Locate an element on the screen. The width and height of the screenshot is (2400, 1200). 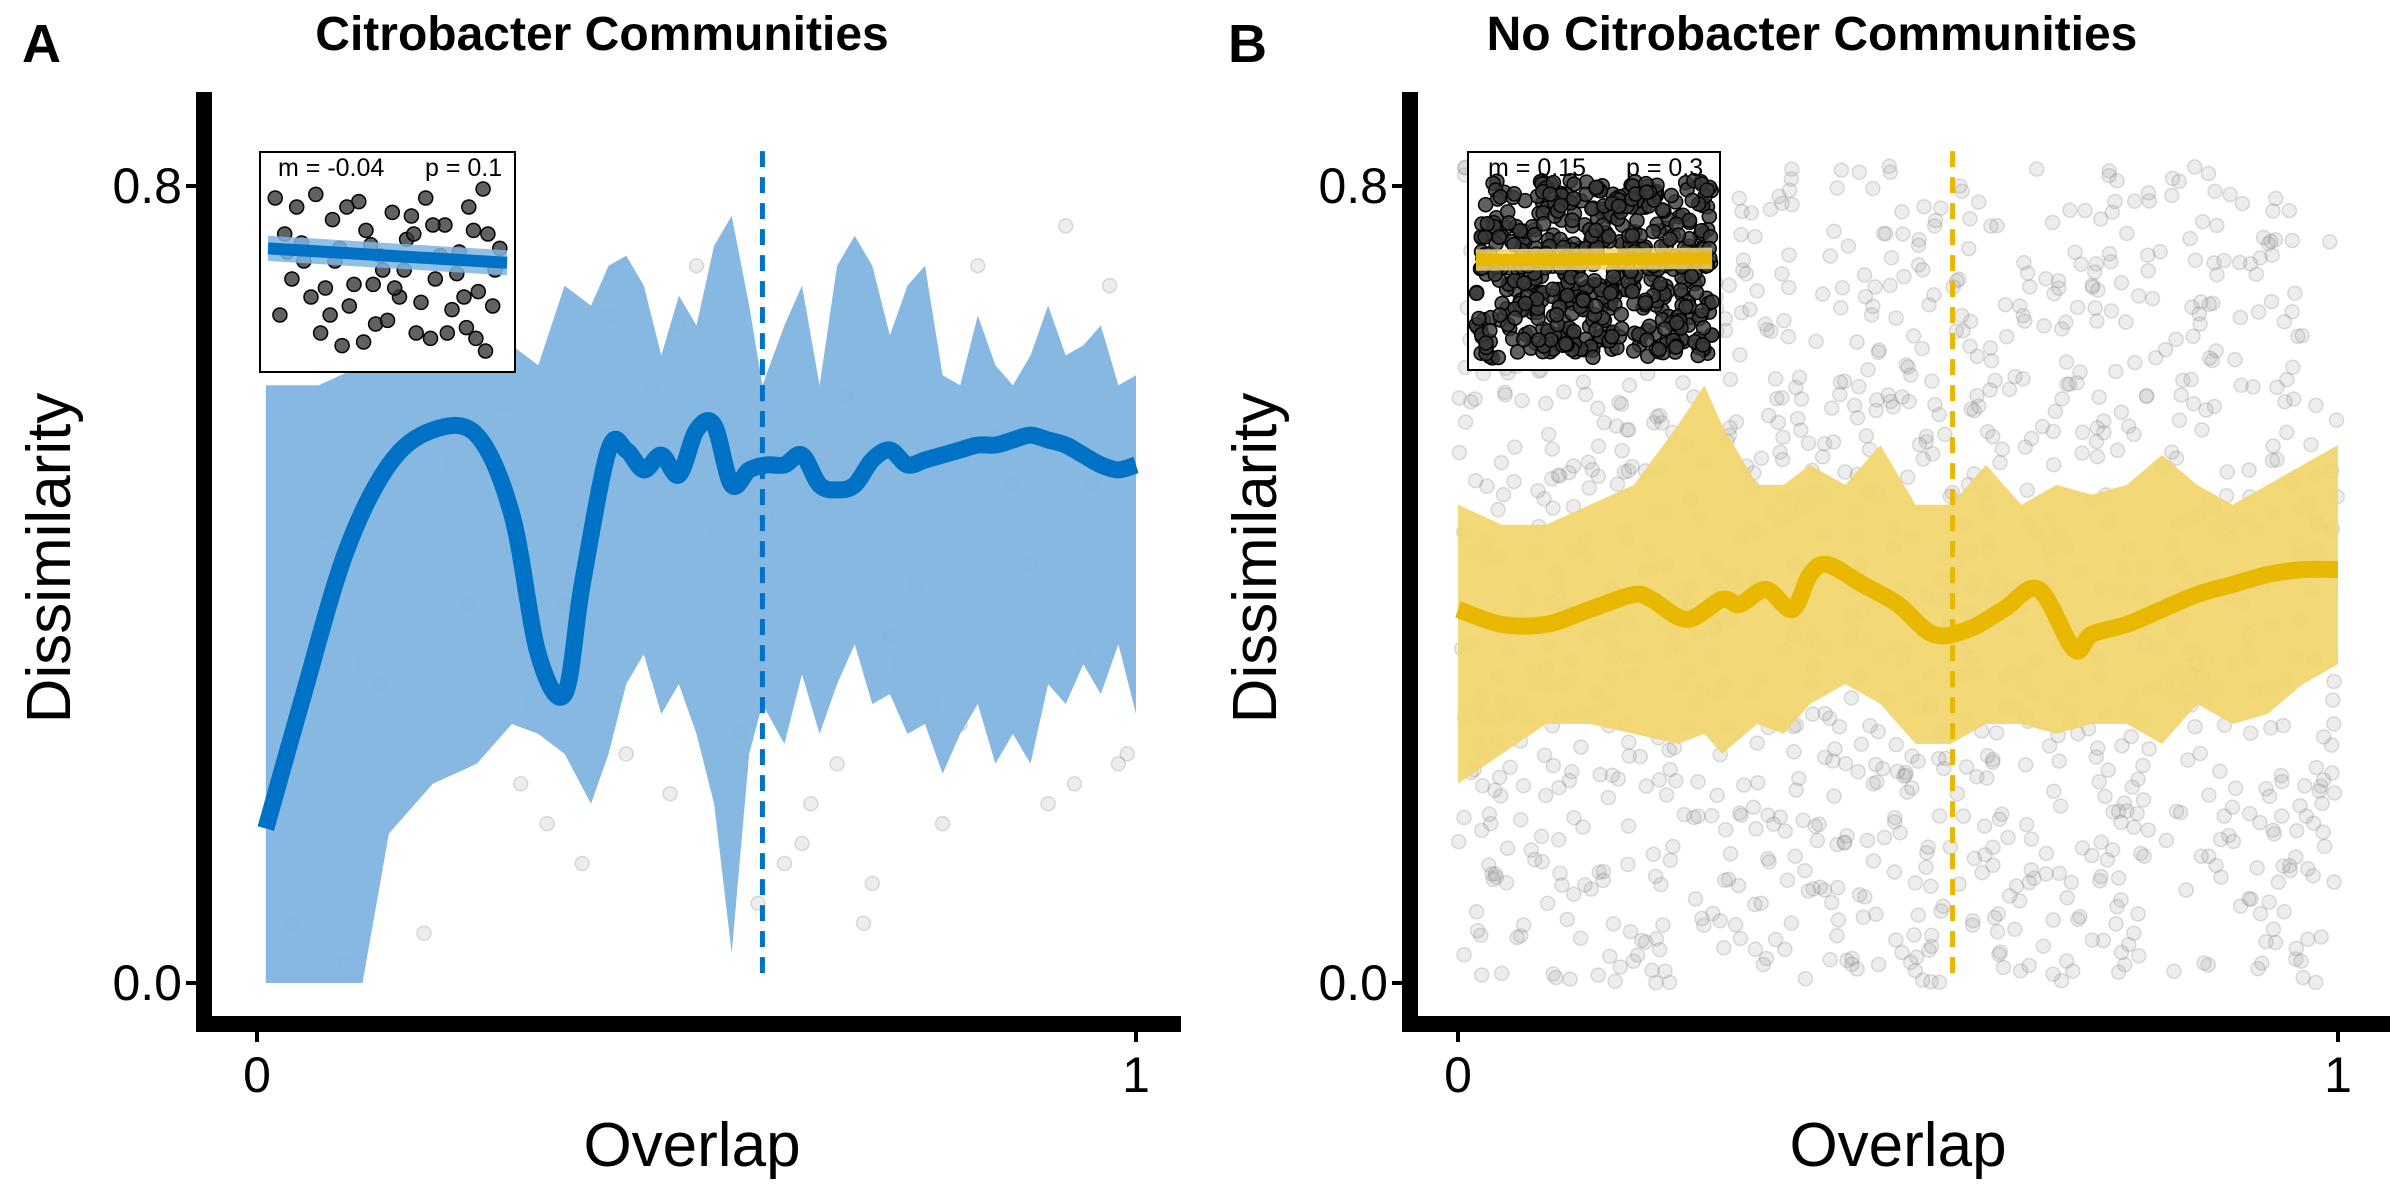
y-tick-label: 0.8 is located at coordinates (1353, 186).